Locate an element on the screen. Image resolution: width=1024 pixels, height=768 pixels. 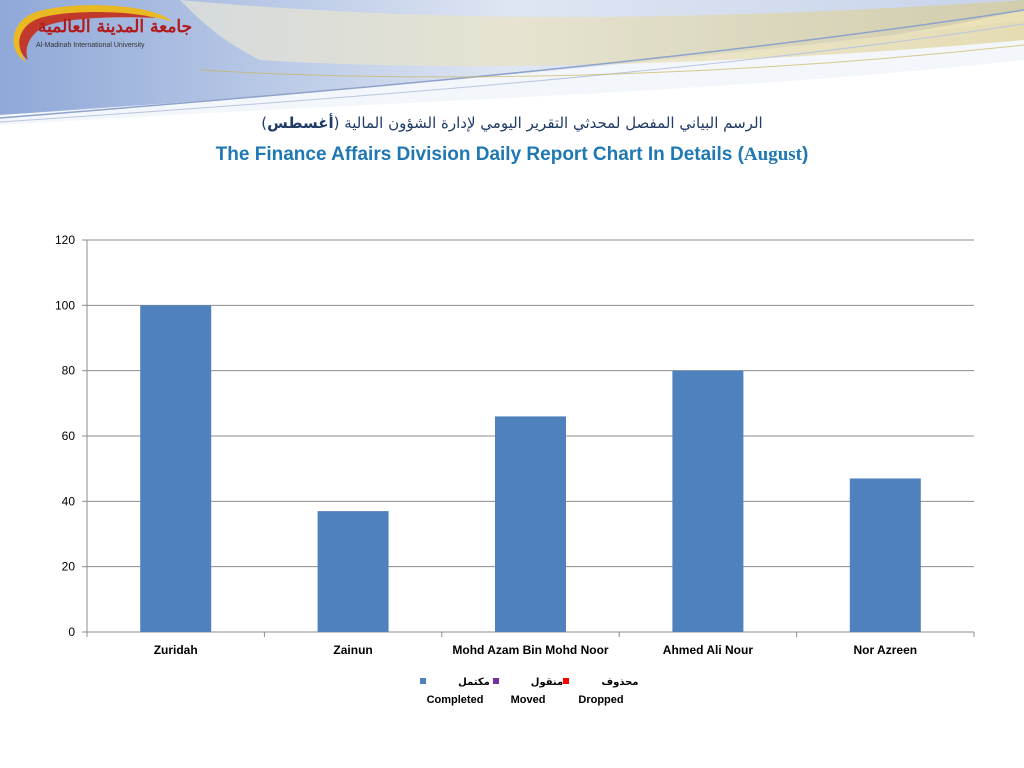
chart-legend: مكتمل Completed منقول Moved محذوف Dropped is located at coordinates (512, 690).